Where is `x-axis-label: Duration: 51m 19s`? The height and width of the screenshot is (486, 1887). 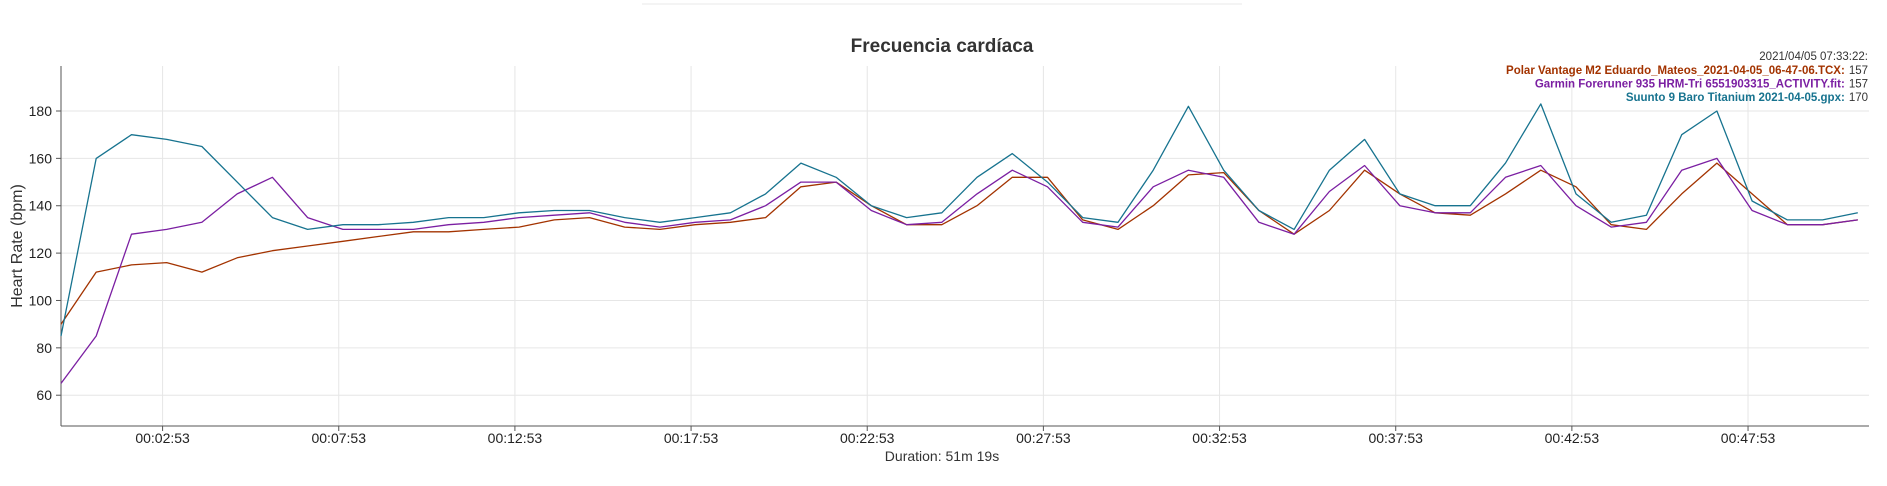 x-axis-label: Duration: 51m 19s is located at coordinates (942, 456).